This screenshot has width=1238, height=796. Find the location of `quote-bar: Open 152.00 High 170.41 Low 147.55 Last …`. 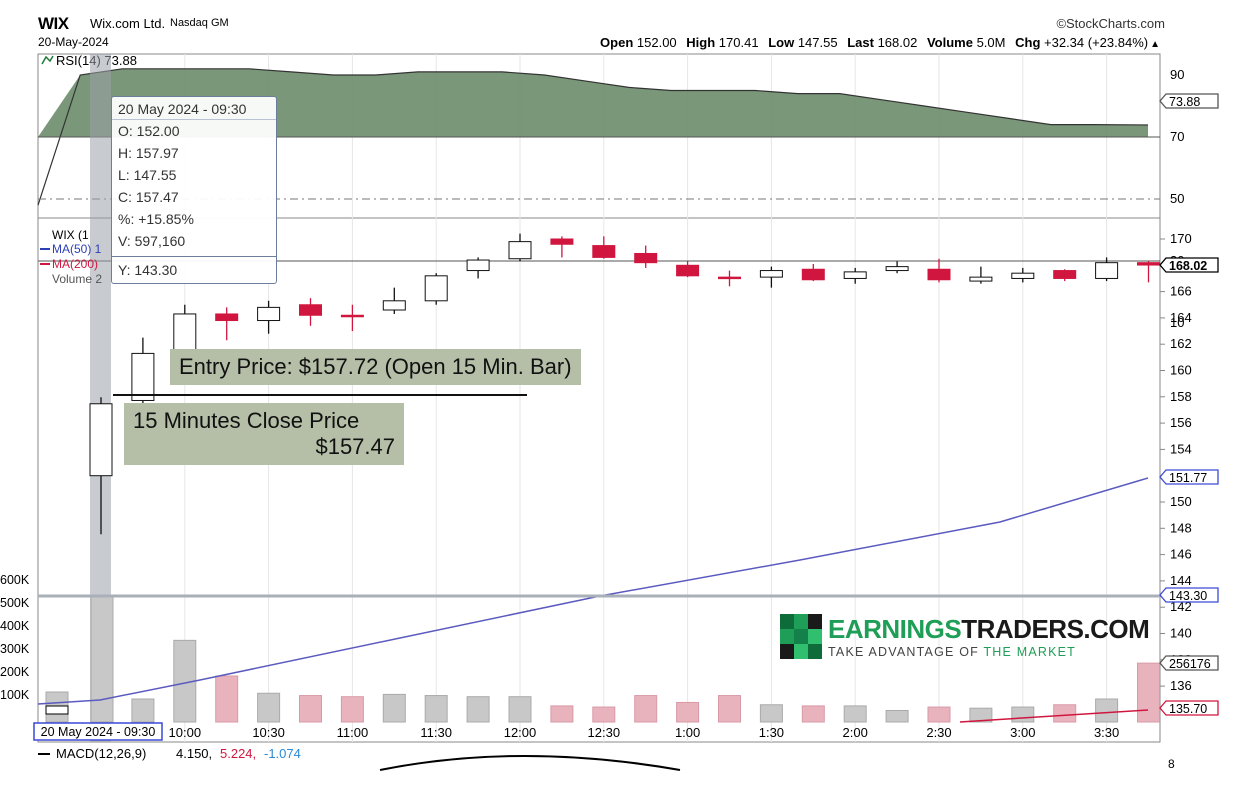

quote-bar: Open 152.00 High 170.41 Low 147.55 Last … is located at coordinates (880, 42).